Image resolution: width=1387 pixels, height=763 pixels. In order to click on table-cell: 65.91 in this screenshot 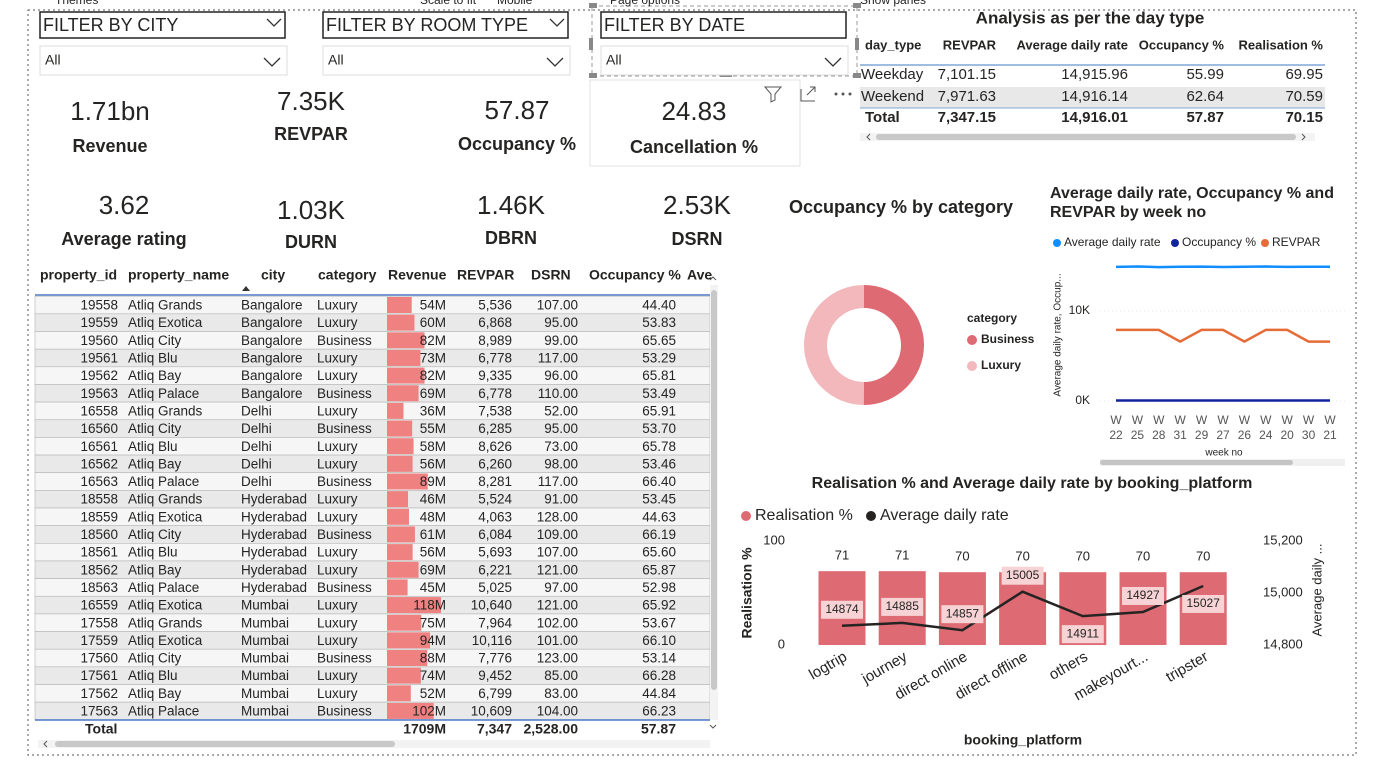, I will do `click(659, 410)`.